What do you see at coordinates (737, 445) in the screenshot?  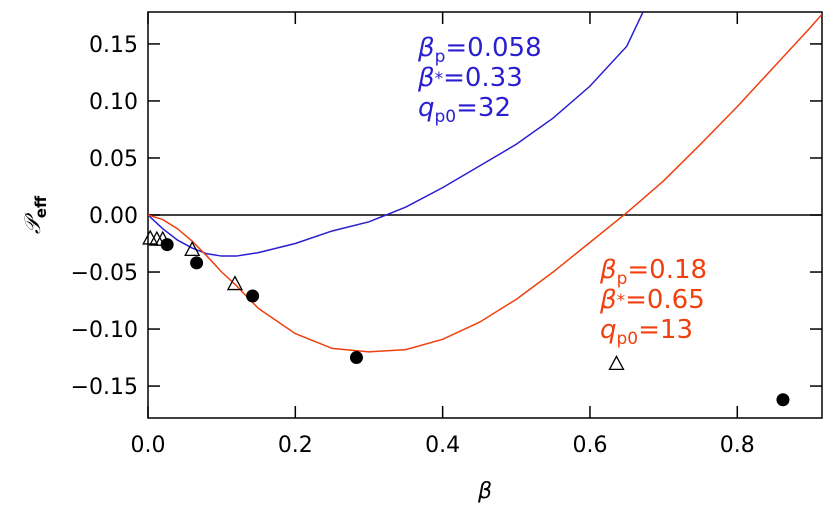 I see `x-tick-label: 0.8` at bounding box center [737, 445].